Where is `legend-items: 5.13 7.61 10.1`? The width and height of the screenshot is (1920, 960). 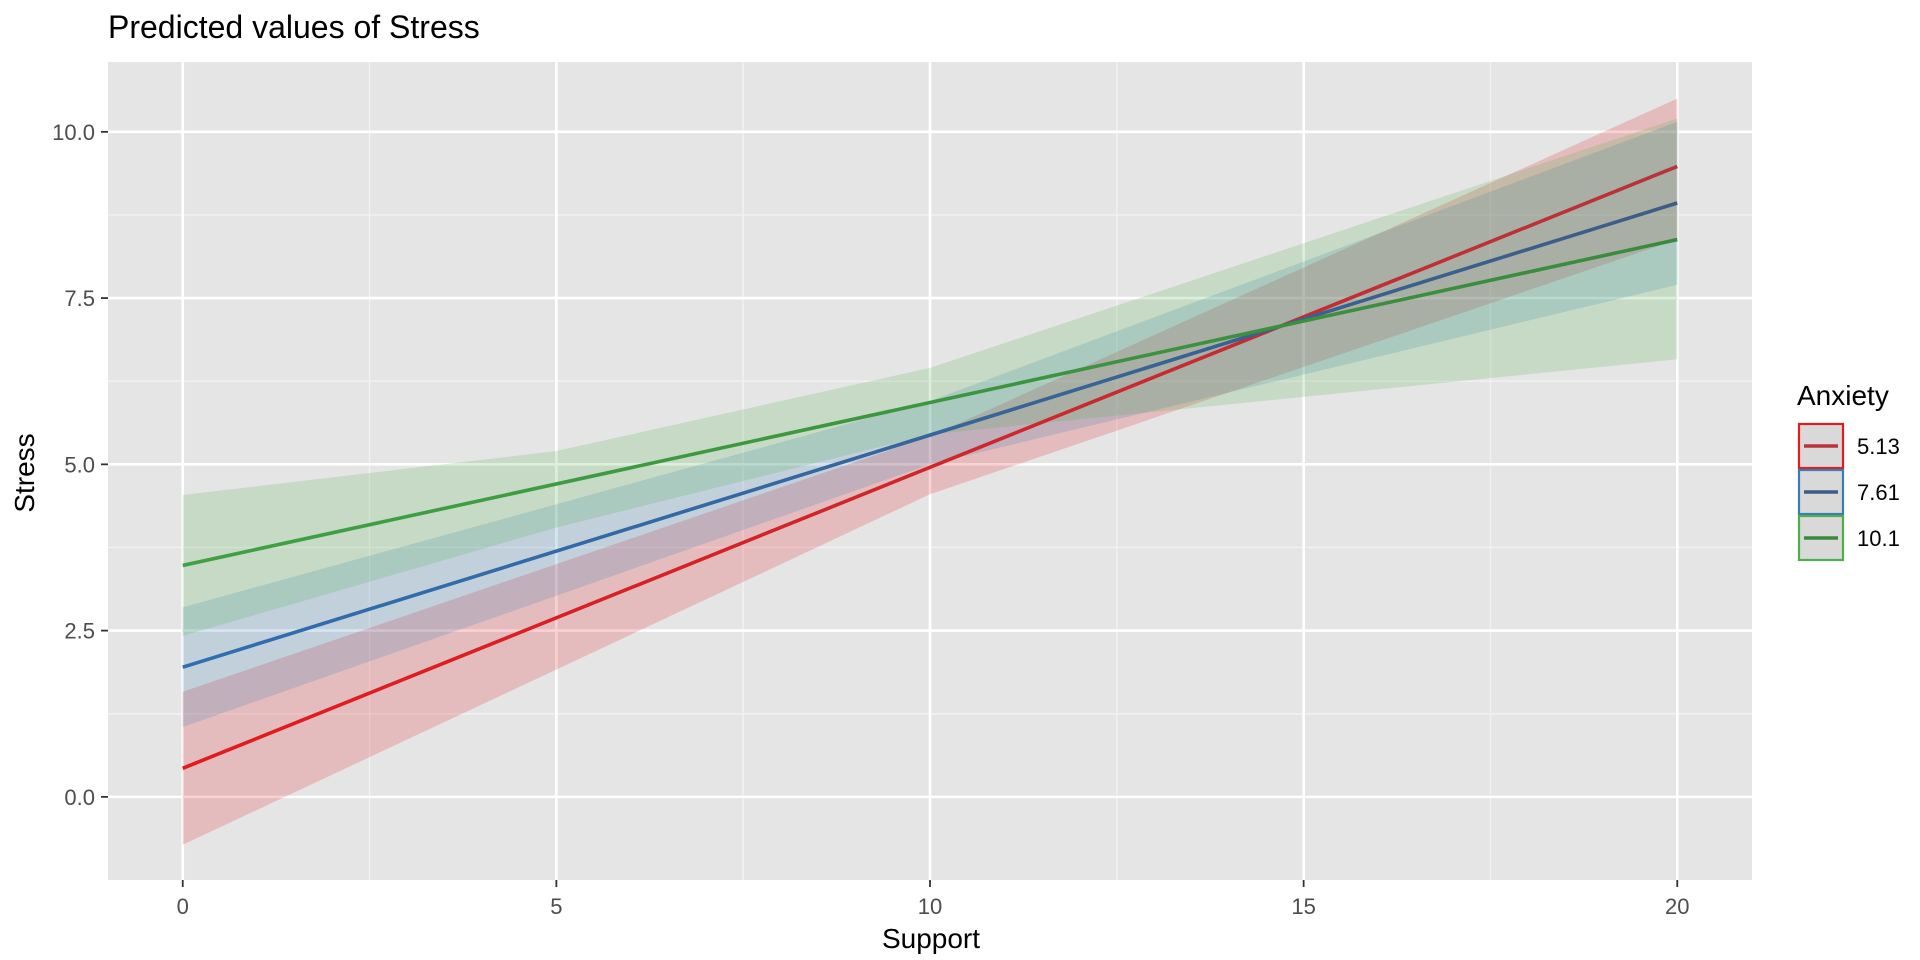
legend-items: 5.13 7.61 10.1 is located at coordinates (1848, 492).